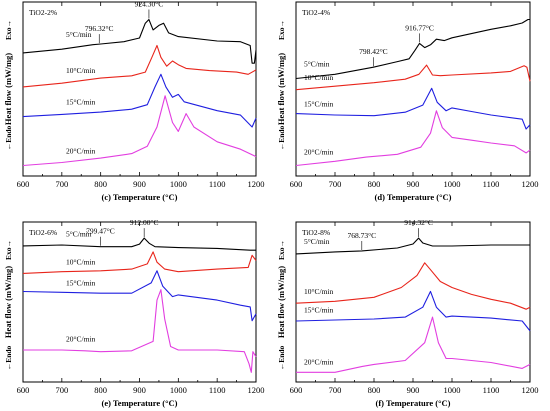  Describe the element at coordinates (418, 222) in the screenshot. I see `peak-temperature-label: 914.32°C` at that location.